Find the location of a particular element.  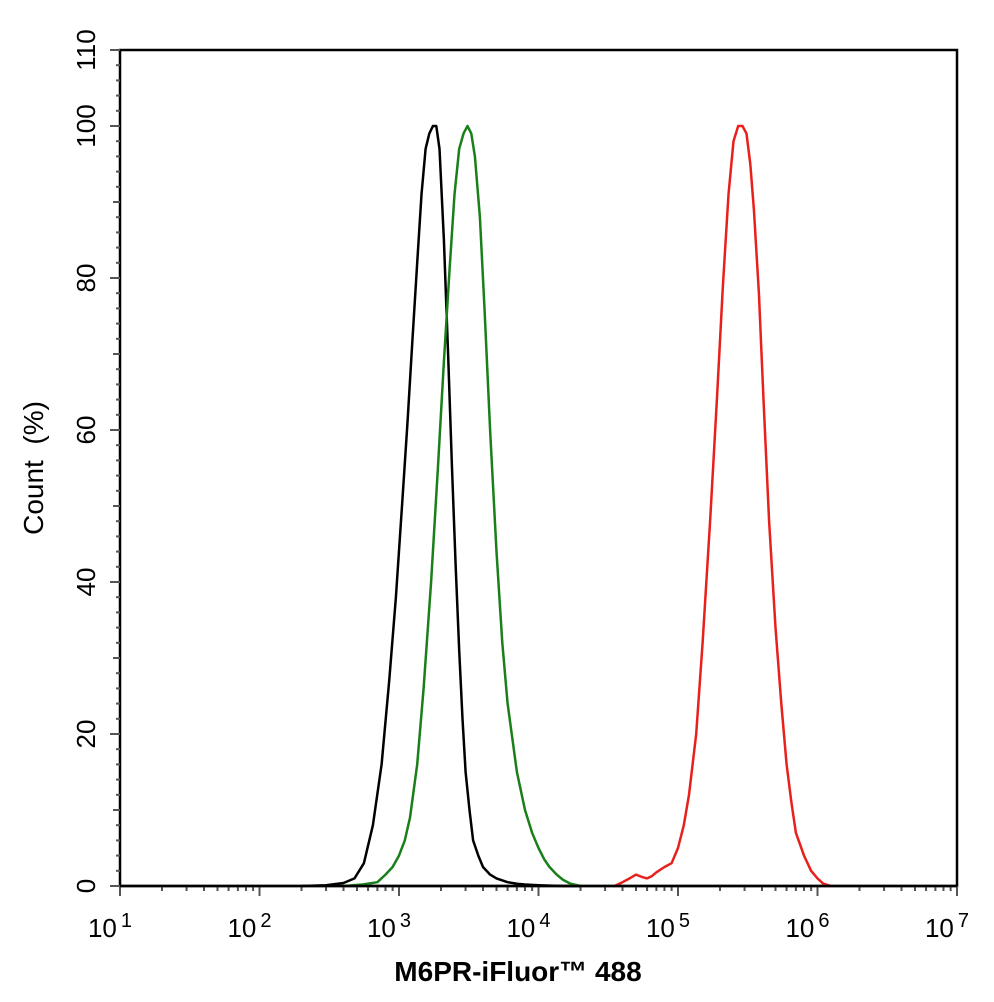

y-tick-label: 20 is located at coordinates (86, 734).